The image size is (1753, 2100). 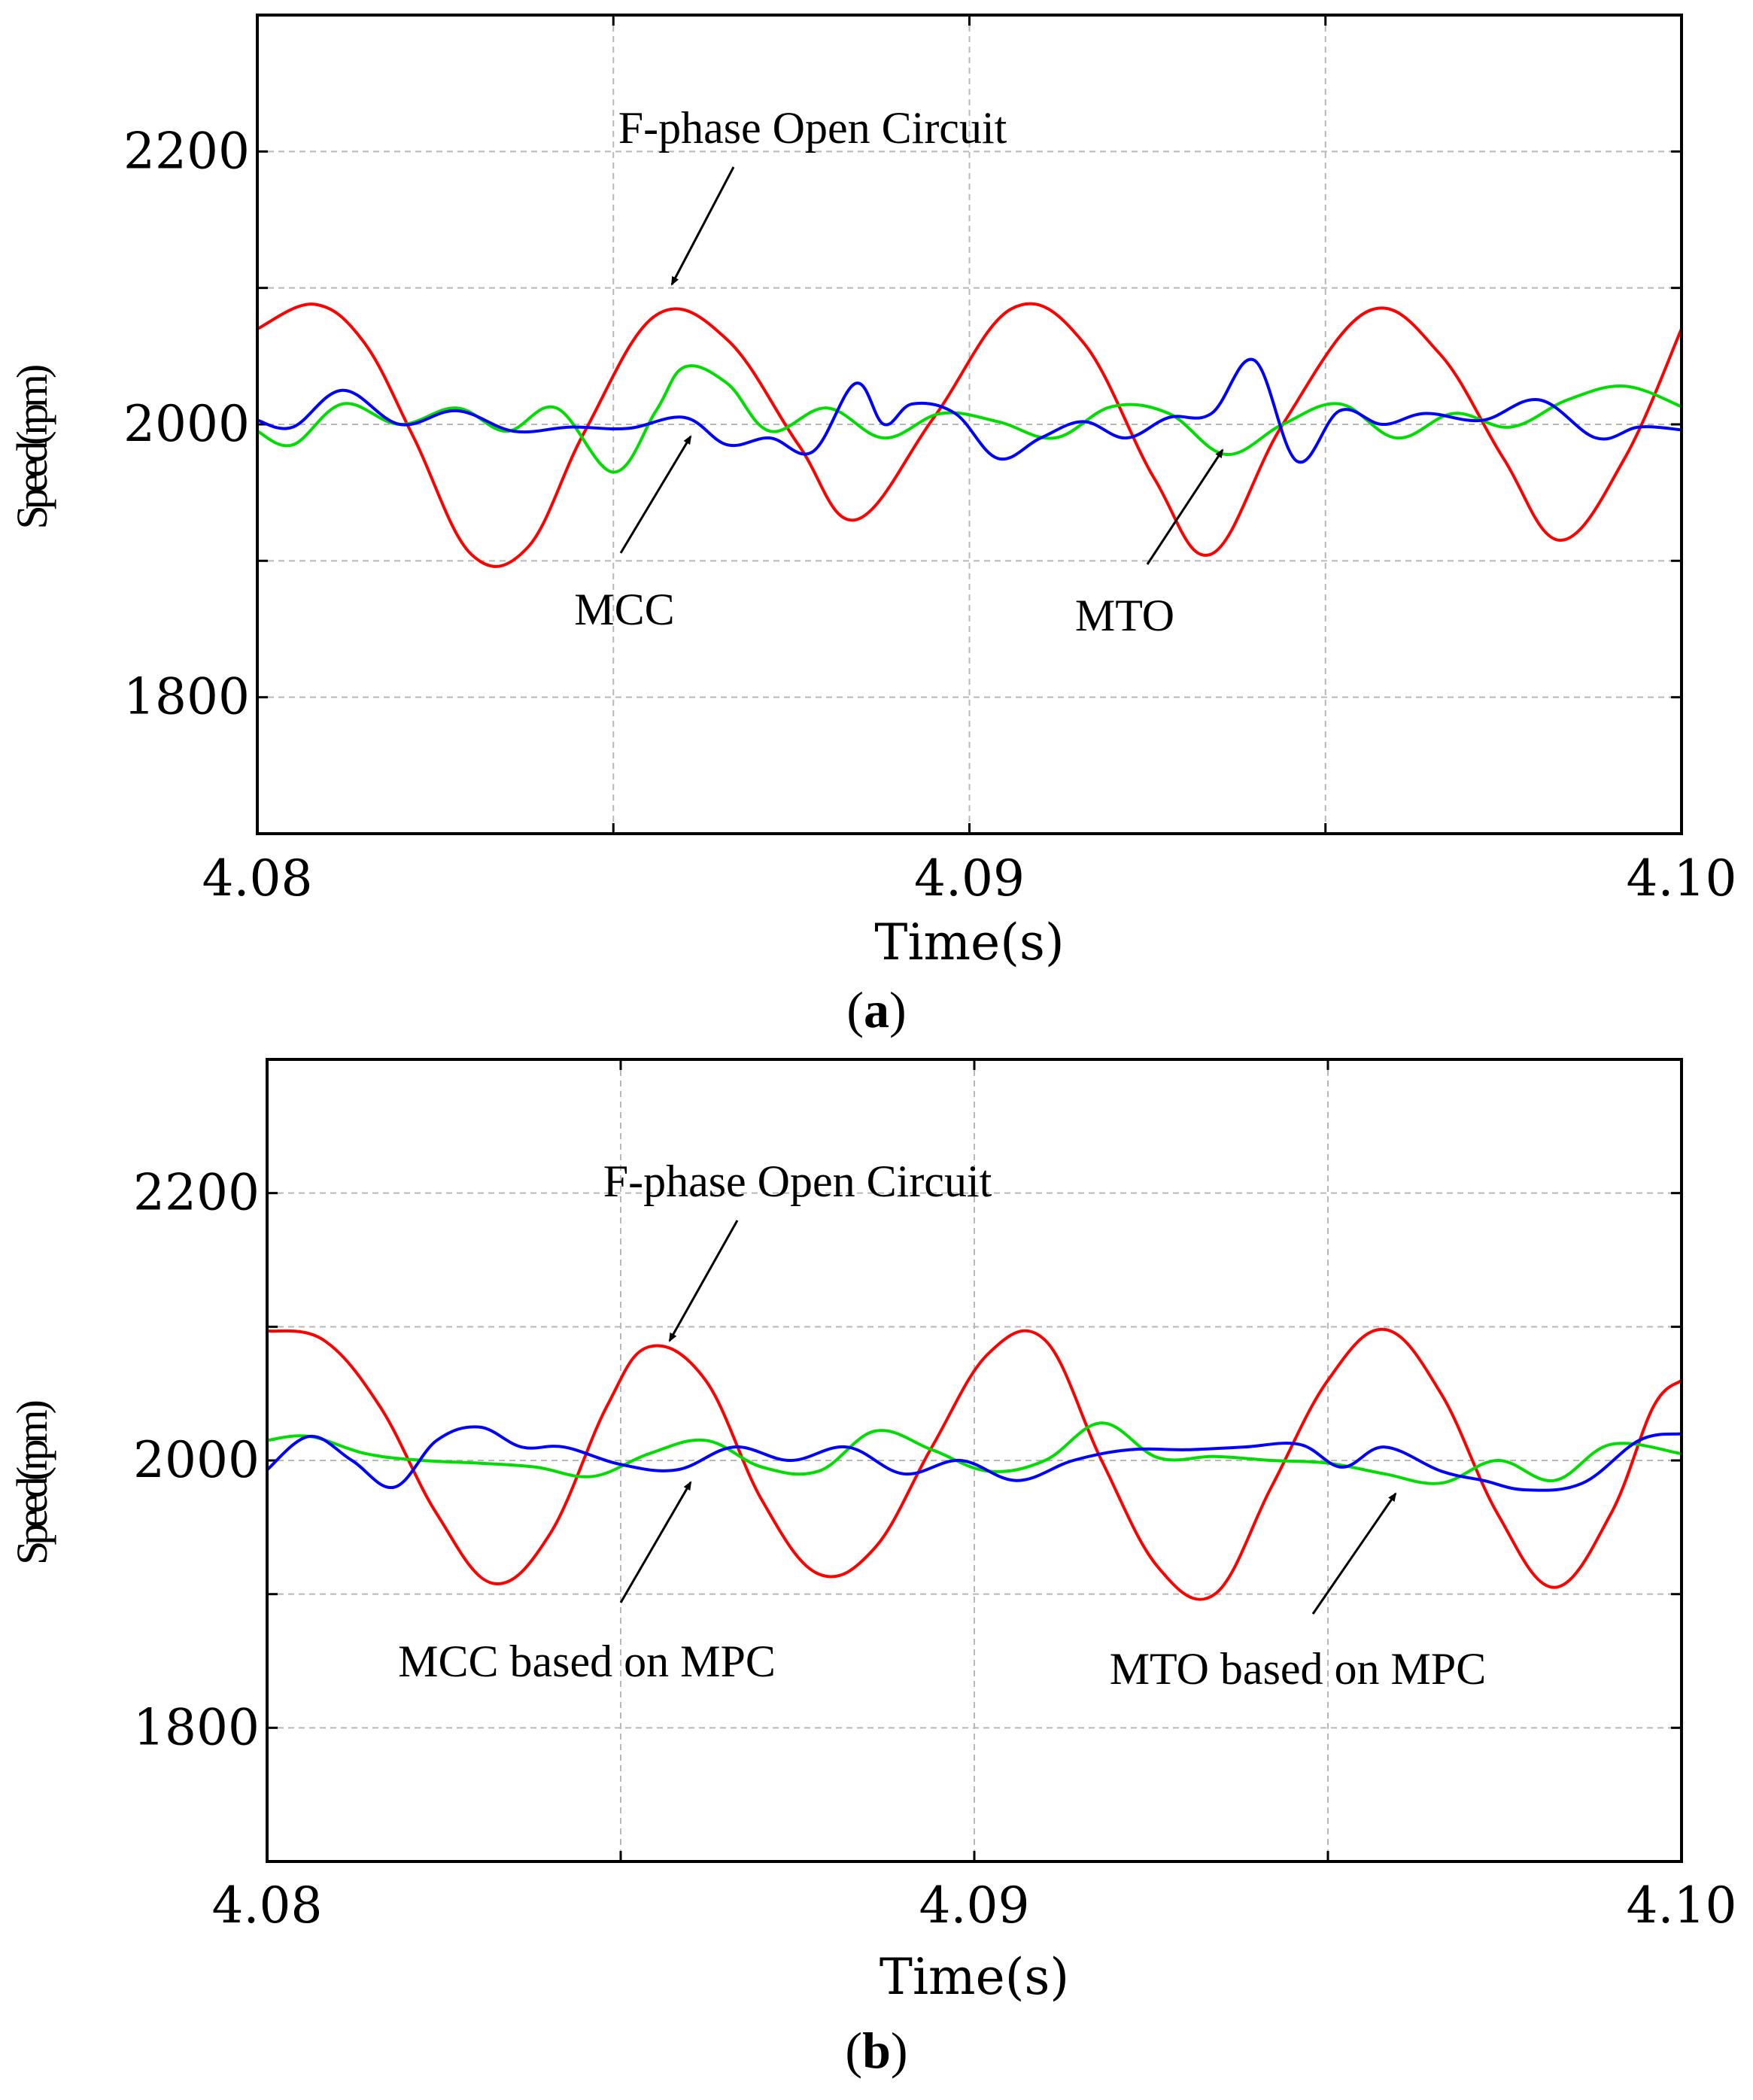 What do you see at coordinates (974, 1453) in the screenshot?
I see `series-line-mcc-based-on-mpc` at bounding box center [974, 1453].